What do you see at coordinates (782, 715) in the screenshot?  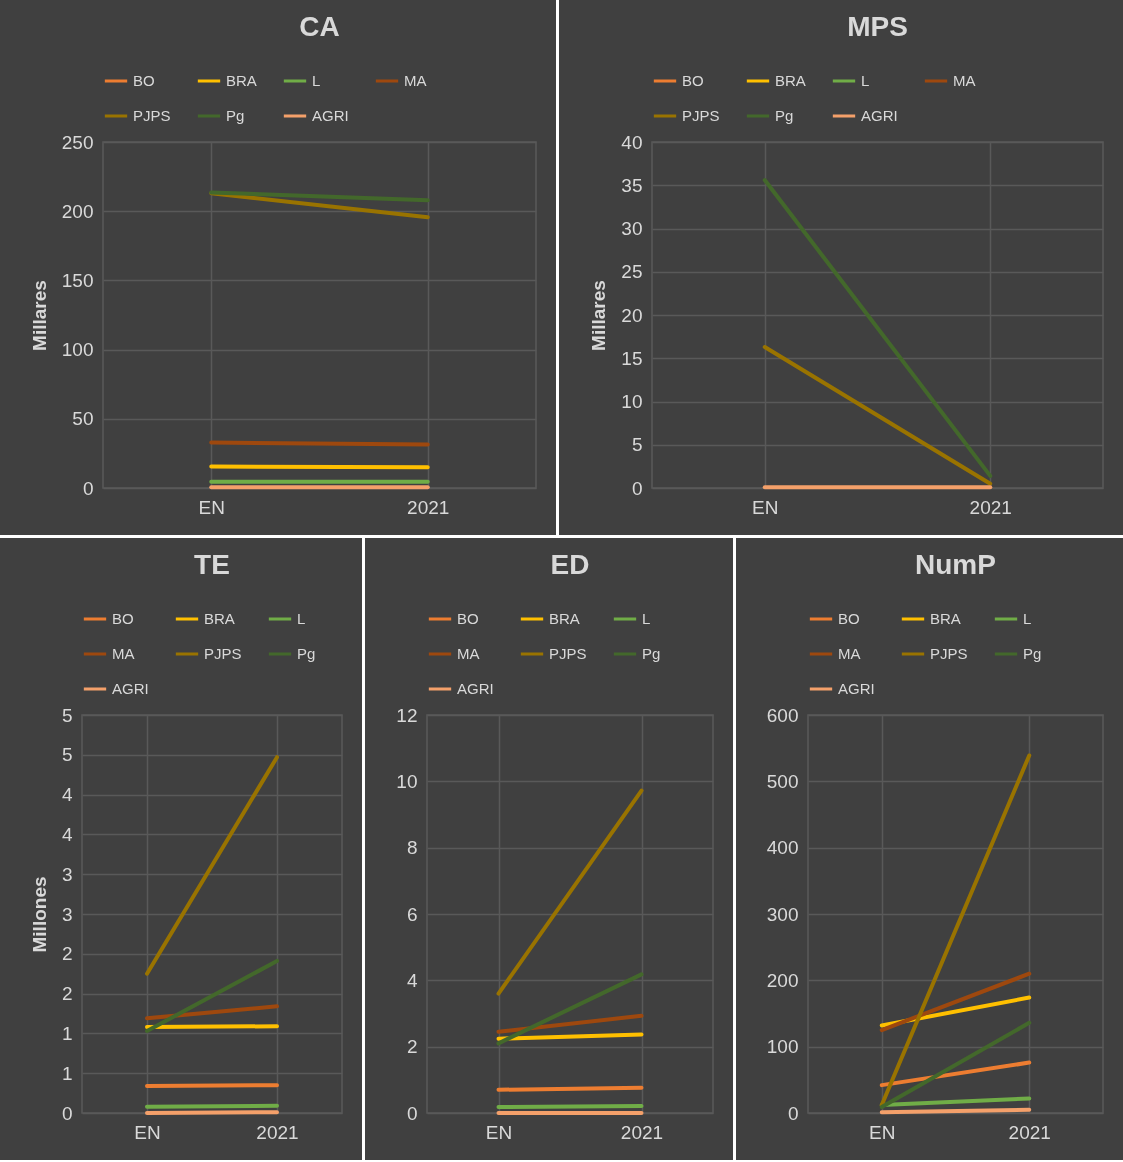 I see `y-tick-label: 600` at bounding box center [782, 715].